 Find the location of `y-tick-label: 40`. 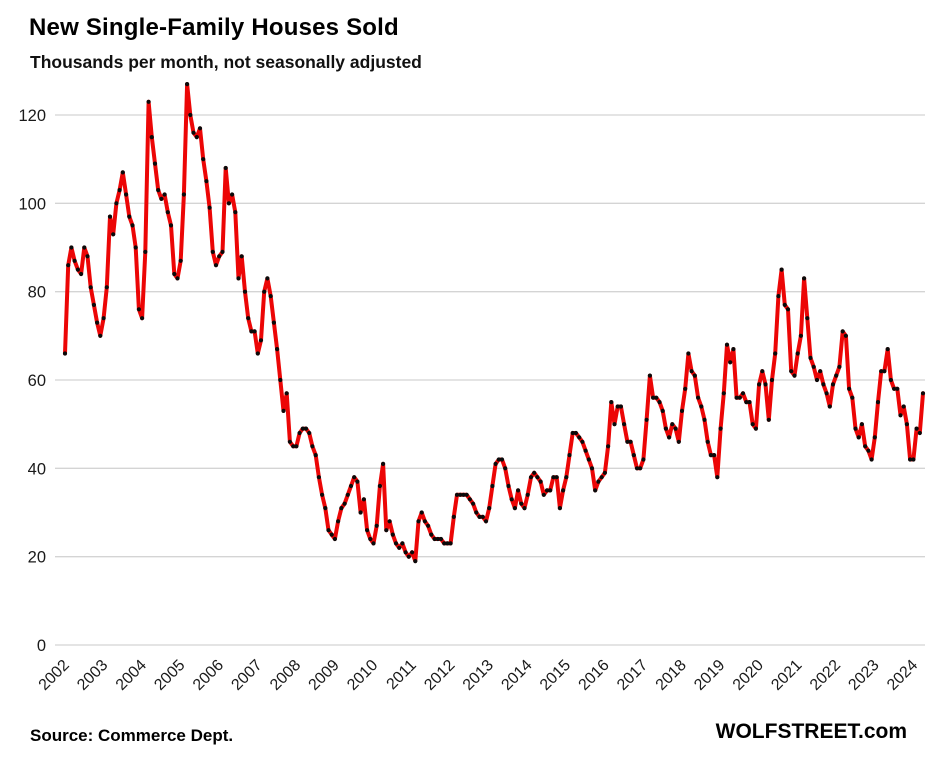

y-tick-label: 40 is located at coordinates (37, 469).